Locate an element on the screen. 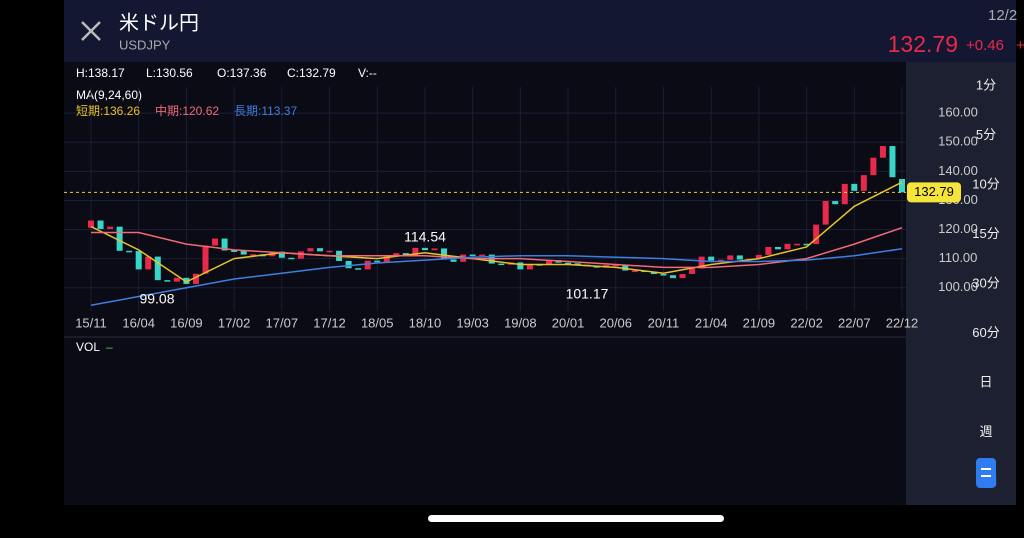 This screenshot has height=538, width=1024. x-tick-label: 17/07 is located at coordinates (282, 322).